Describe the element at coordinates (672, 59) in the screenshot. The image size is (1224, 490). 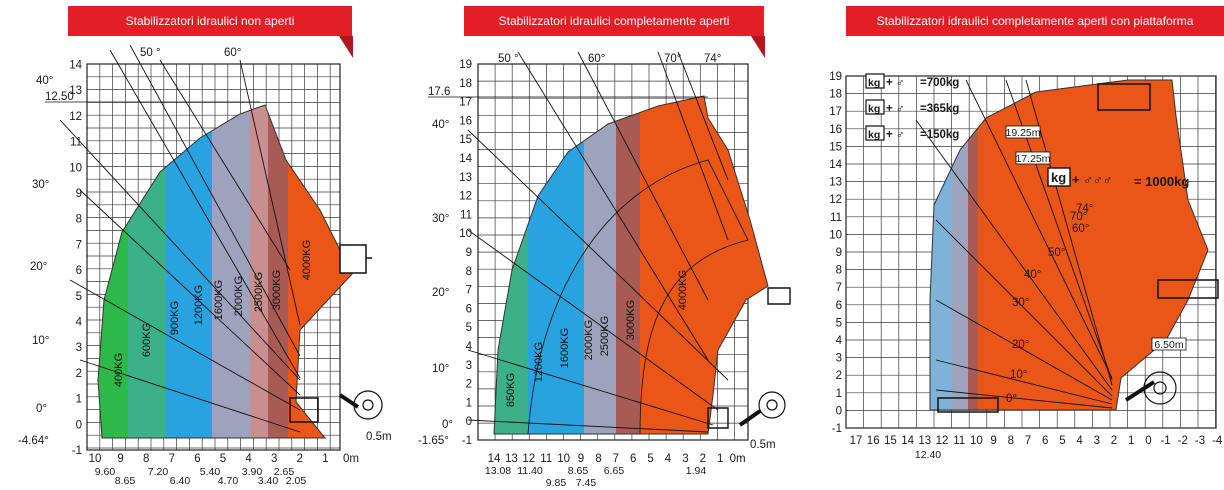
I see `top-angle-label: 70°` at that location.